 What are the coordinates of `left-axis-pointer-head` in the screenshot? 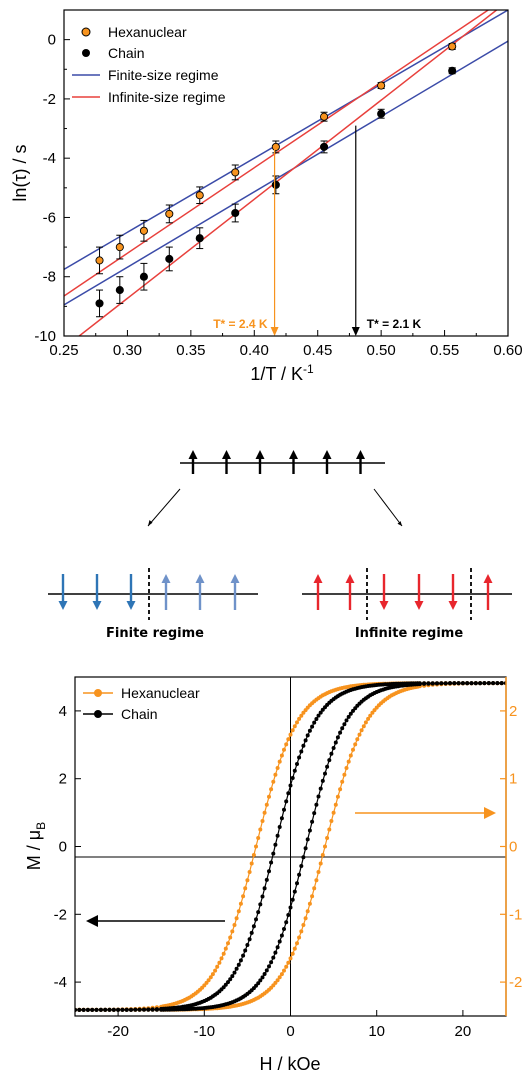 It's located at (92, 921).